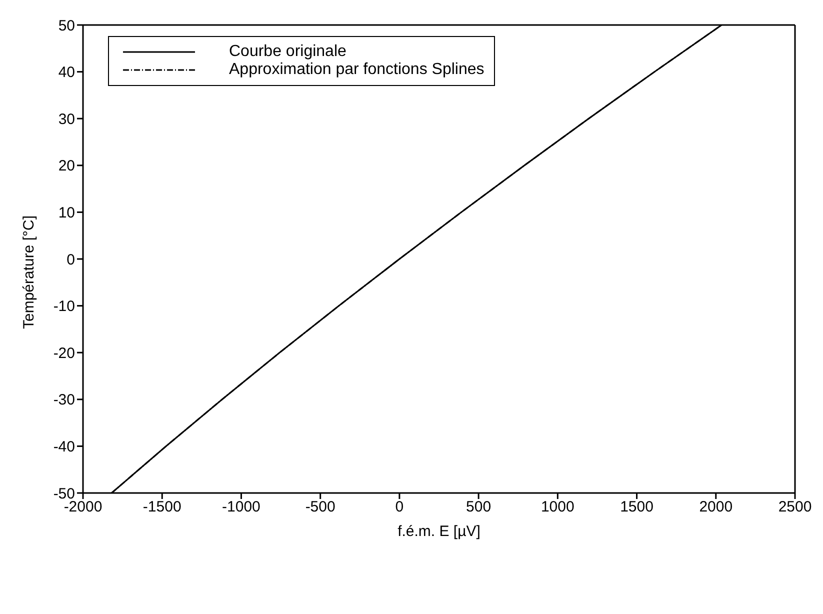 The width and height of the screenshot is (823, 614). What do you see at coordinates (795, 507) in the screenshot?
I see `x-tick-label: 2500` at bounding box center [795, 507].